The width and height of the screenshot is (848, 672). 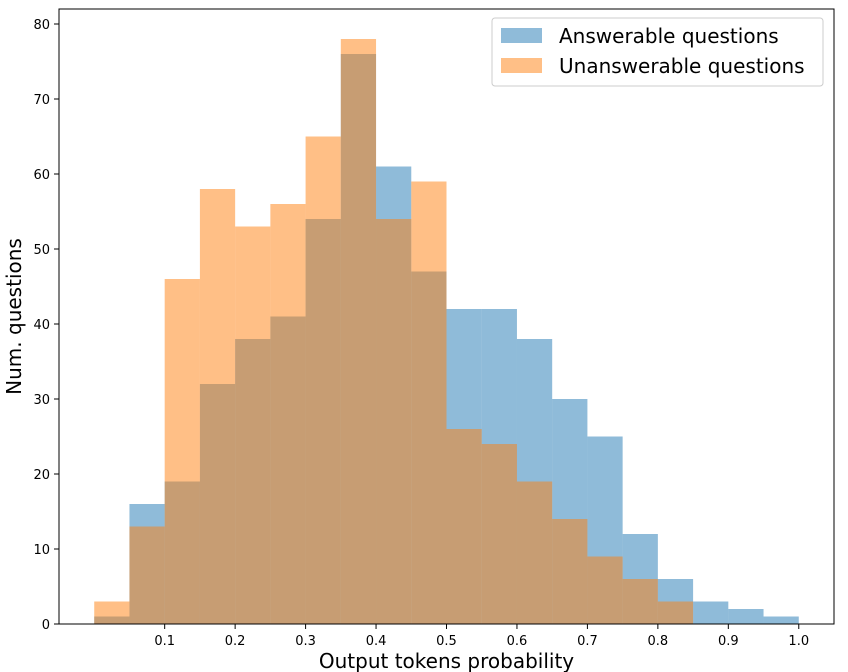 What do you see at coordinates (481, 636) in the screenshot?
I see `x-axis: 0.1 0.2 0.3 0.4 0.5 0.6 0.7 0.8 0.9 1.0` at bounding box center [481, 636].